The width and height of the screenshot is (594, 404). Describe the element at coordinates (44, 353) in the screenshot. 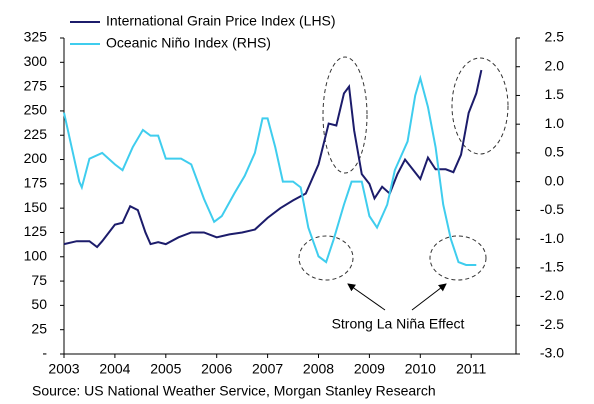

I see `y-tick-label: -` at that location.